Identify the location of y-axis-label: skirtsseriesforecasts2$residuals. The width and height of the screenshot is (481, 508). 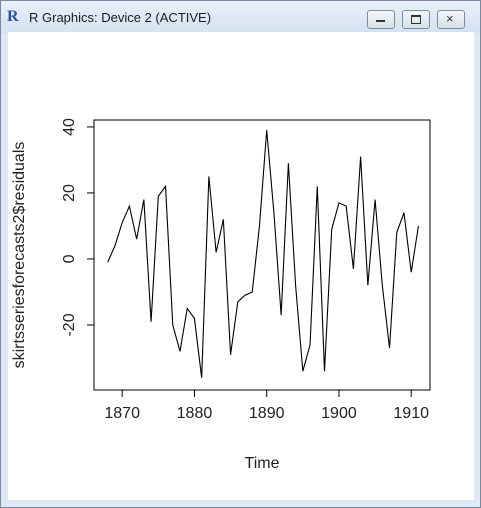
(19, 255).